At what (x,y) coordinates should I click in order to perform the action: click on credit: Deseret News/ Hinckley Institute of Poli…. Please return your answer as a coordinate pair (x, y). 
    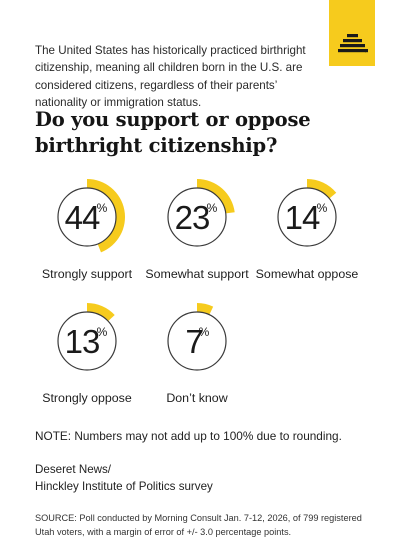
    Looking at the image, I should click on (124, 478).